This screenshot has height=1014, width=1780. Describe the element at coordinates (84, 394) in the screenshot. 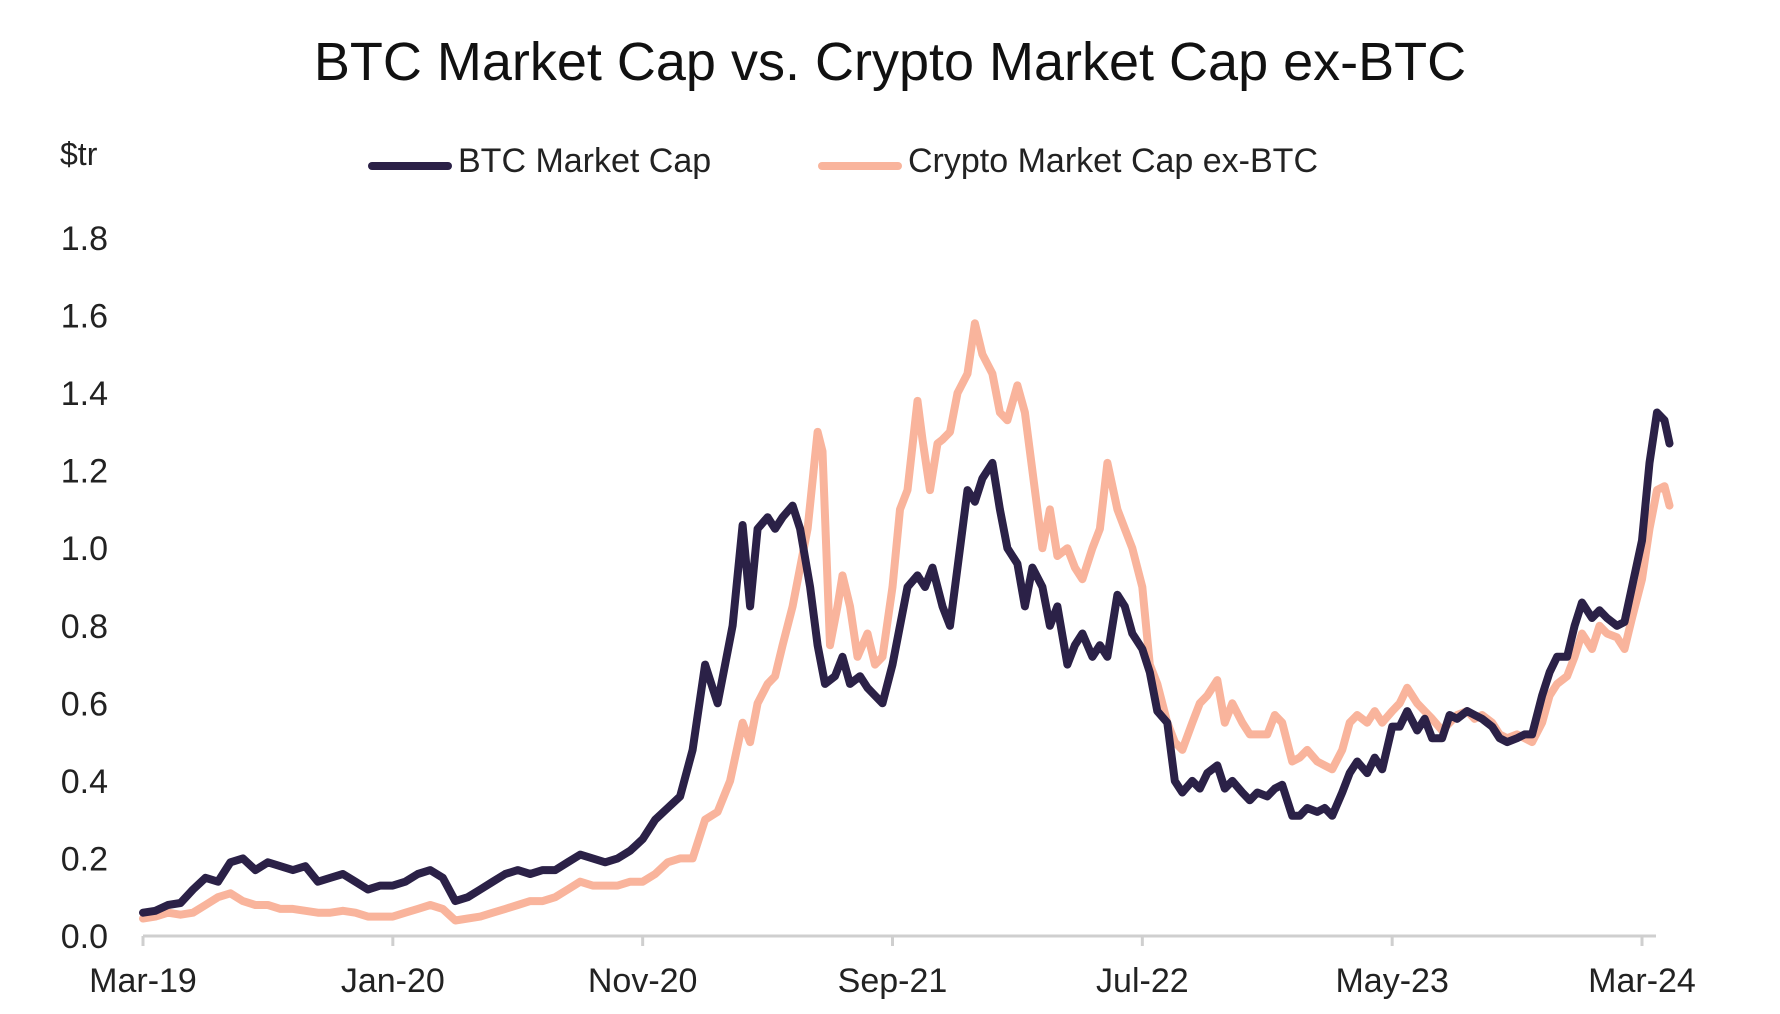

I see `y-tick-label: 1.4` at that location.